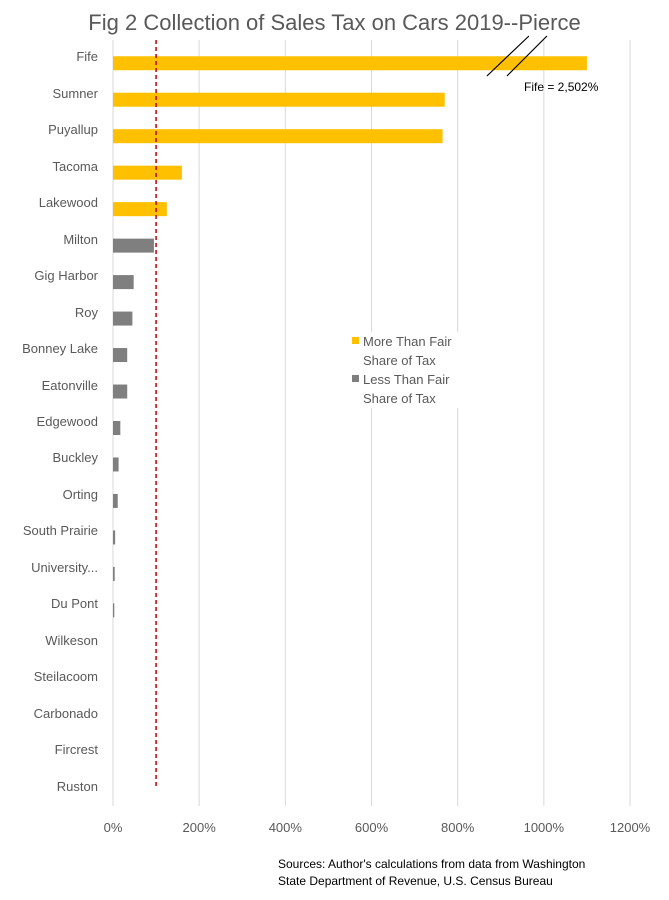 The height and width of the screenshot is (900, 669). Describe the element at coordinates (80, 494) in the screenshot. I see `category-label: Orting` at that location.